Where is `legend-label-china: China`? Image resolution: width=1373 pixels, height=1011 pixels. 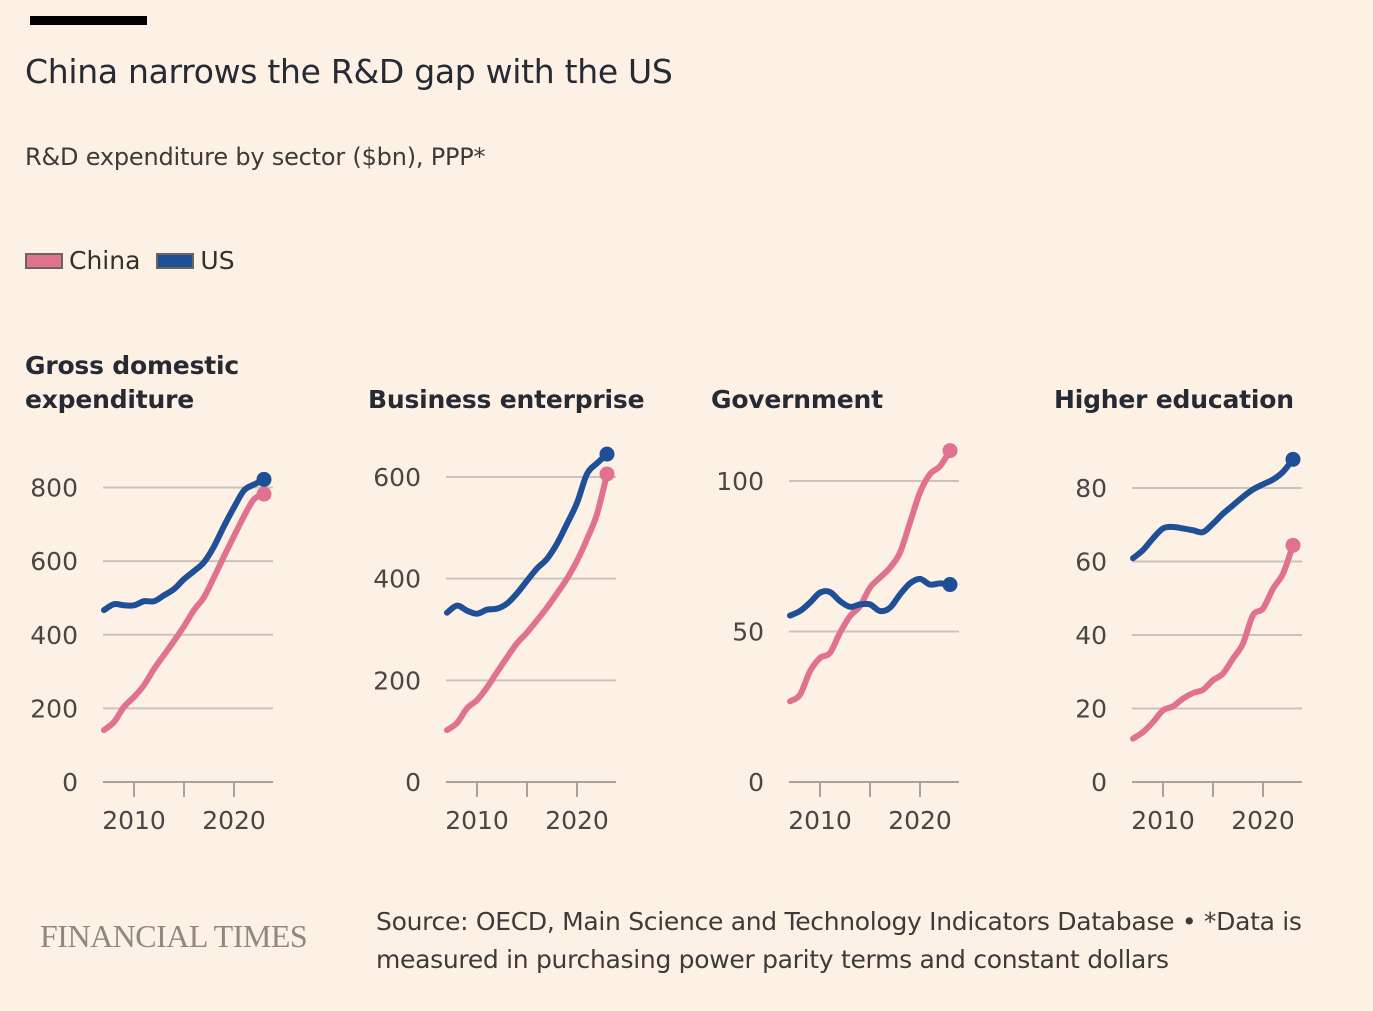
legend-label-china: China is located at coordinates (105, 260).